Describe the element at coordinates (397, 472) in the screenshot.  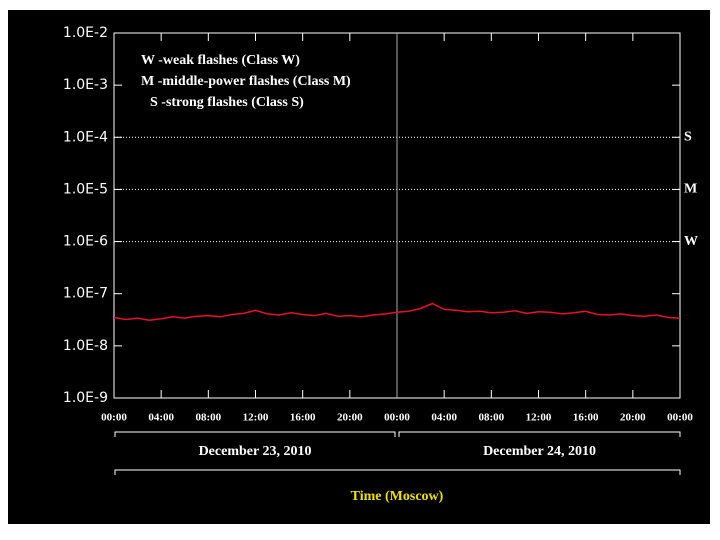
I see `axis-bracket` at that location.